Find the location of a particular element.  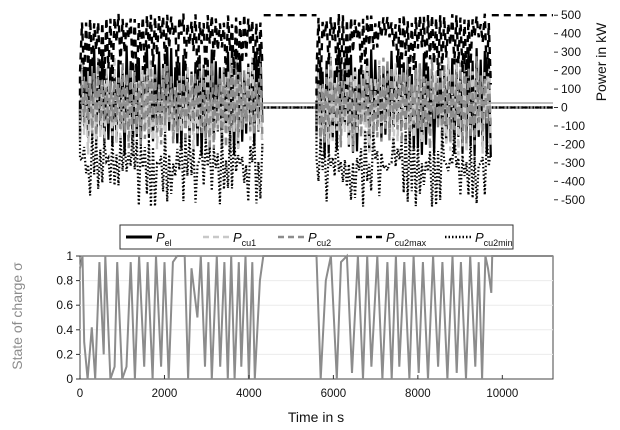

power-y-tick-label: 300 is located at coordinates (571, 52).